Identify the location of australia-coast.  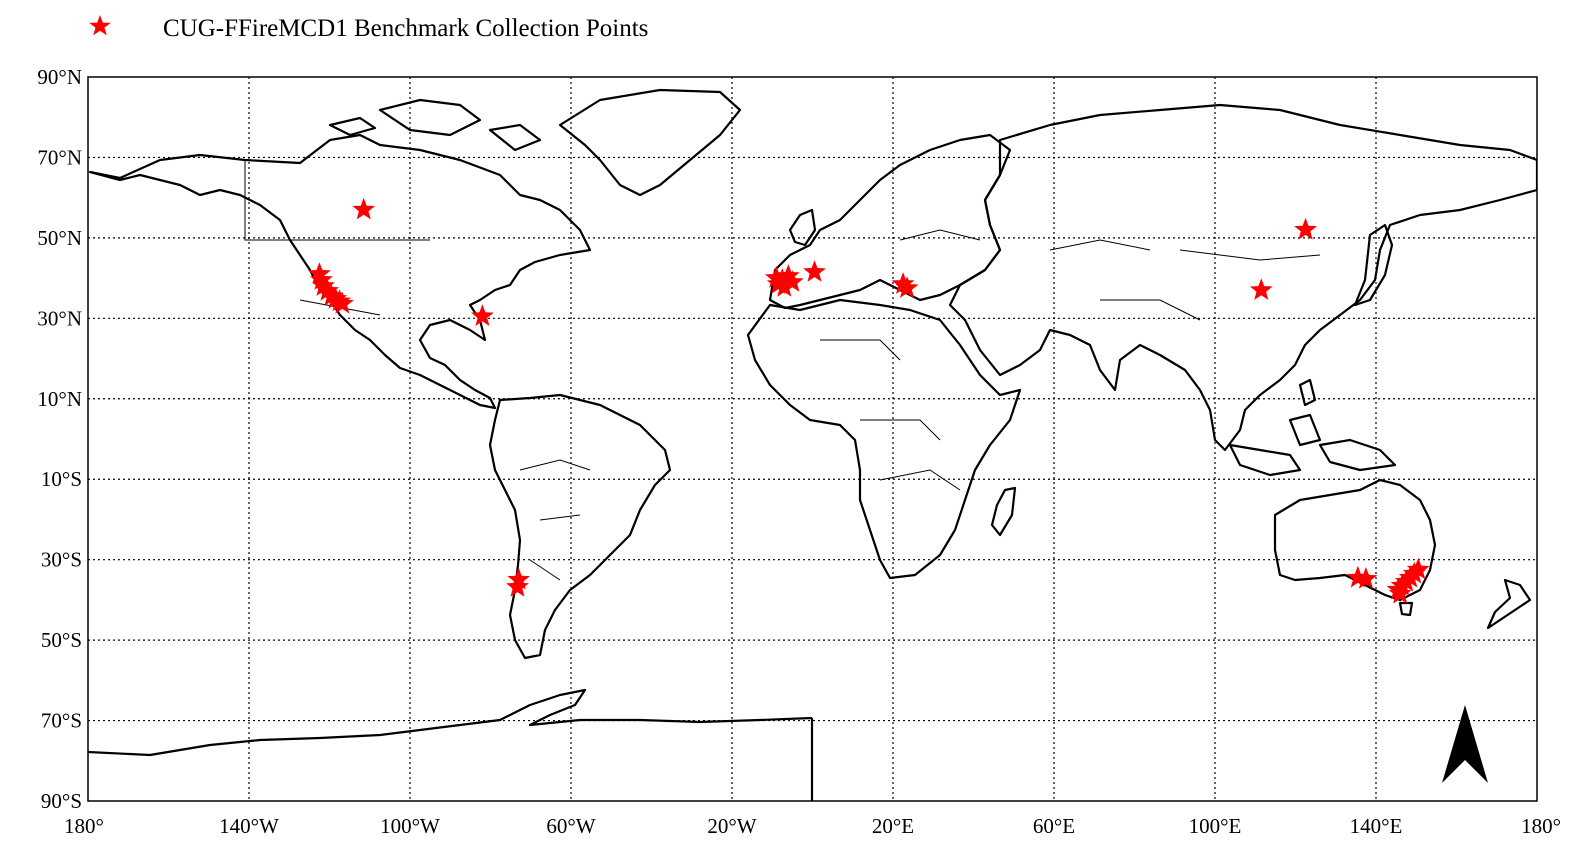
(1355, 540).